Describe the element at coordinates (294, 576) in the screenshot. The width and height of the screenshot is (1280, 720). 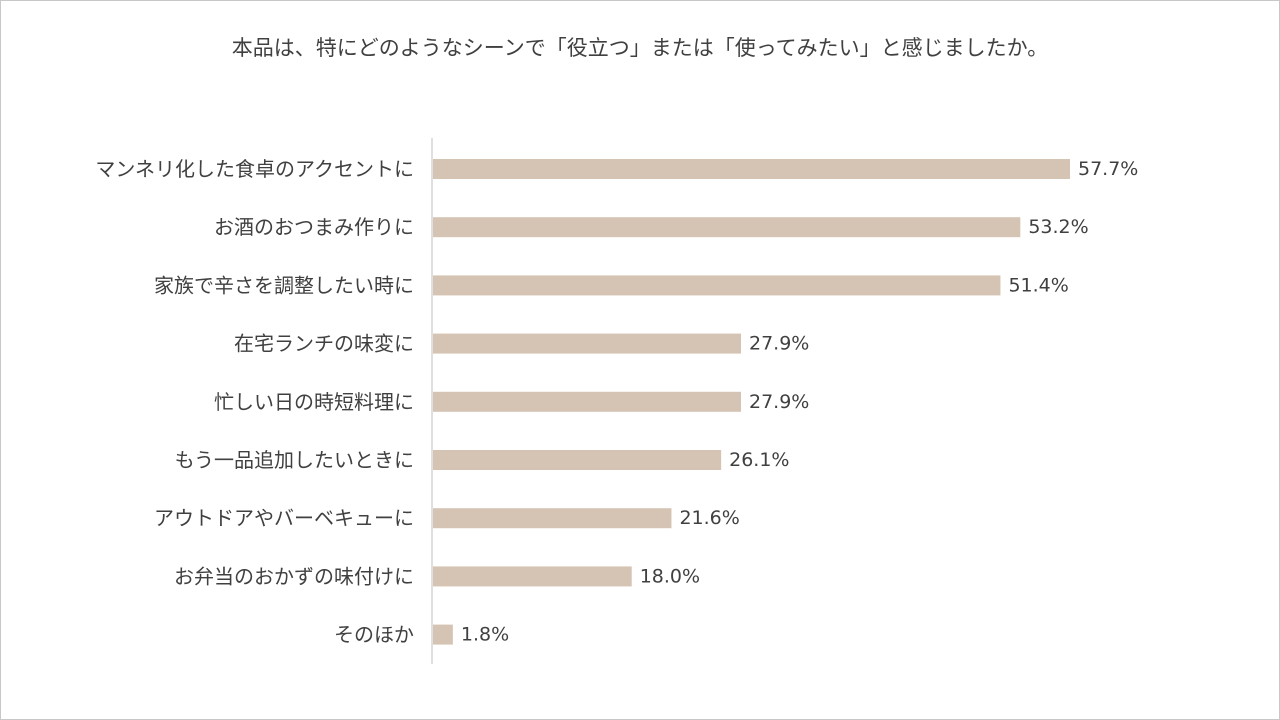
I see `category-label: お弁当のおかずの味付けに` at that location.